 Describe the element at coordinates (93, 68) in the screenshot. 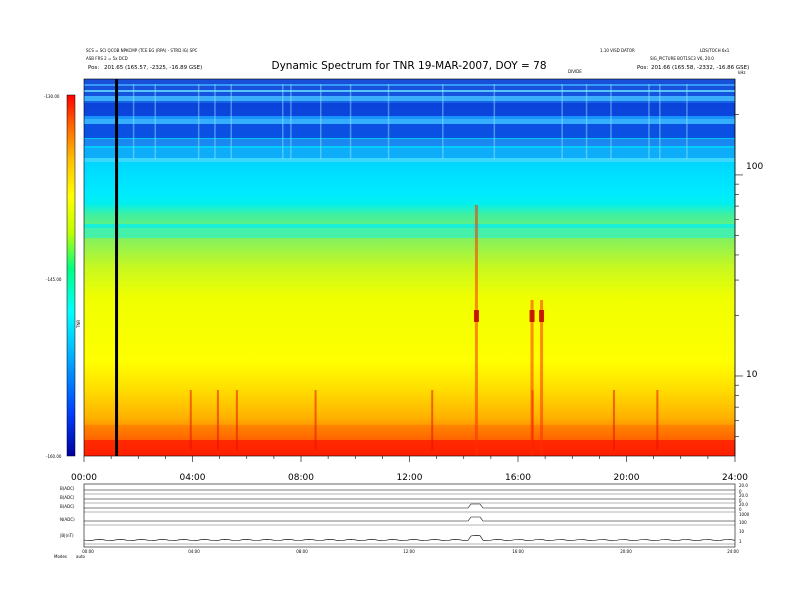

I see `header-top-left-3-label: Pos:` at that location.